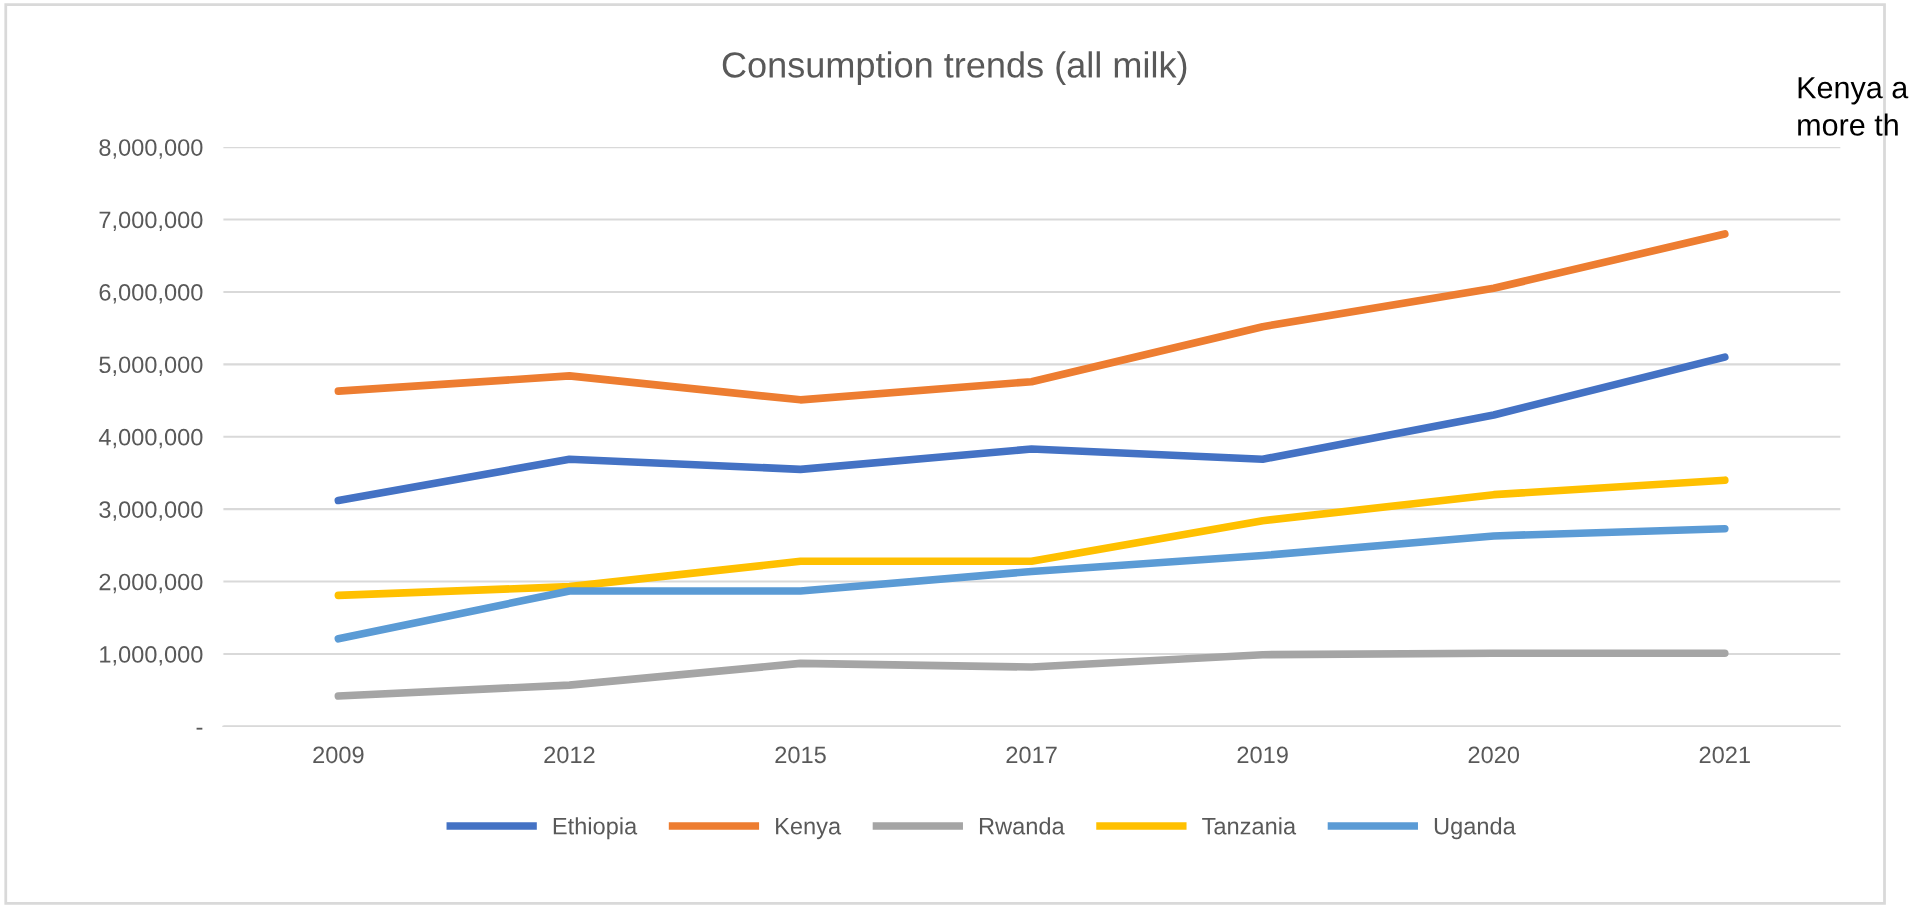  I want to click on y-tick-label: 2,000,000, so click(151, 583).